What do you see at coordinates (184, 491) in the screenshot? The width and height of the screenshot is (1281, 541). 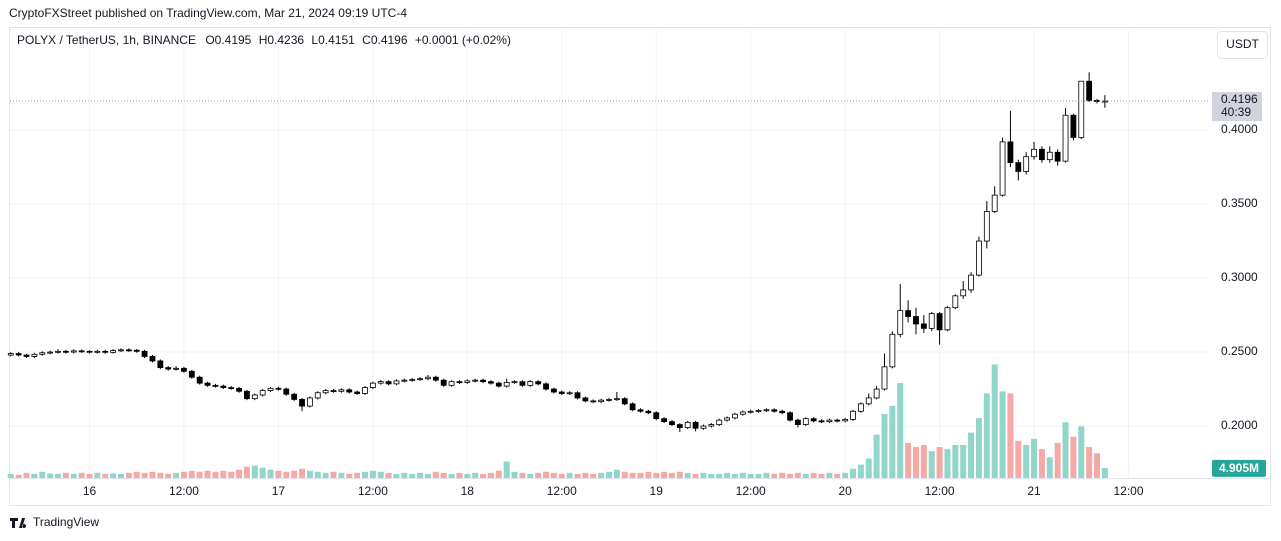 I see `x-tick-label: 12:00` at bounding box center [184, 491].